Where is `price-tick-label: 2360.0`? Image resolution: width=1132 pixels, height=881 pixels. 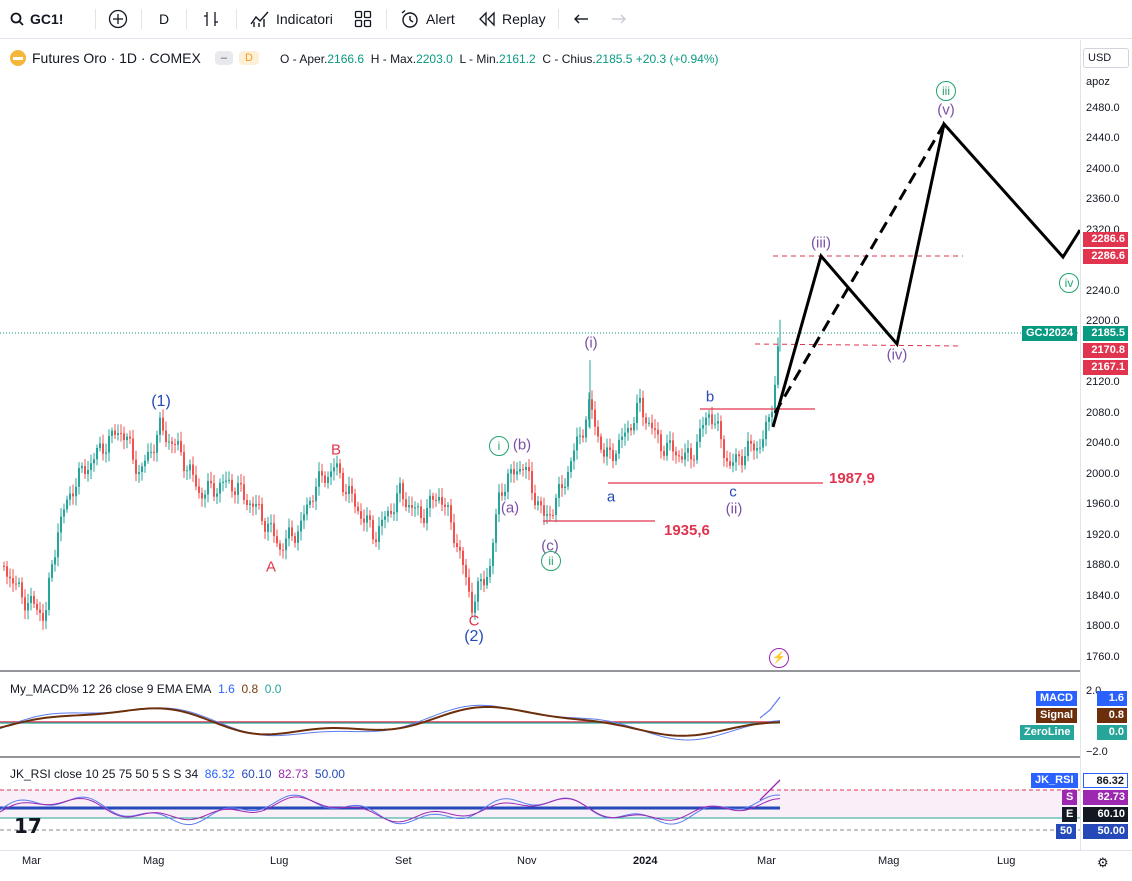
price-tick-label: 2360.0 is located at coordinates (1103, 199).